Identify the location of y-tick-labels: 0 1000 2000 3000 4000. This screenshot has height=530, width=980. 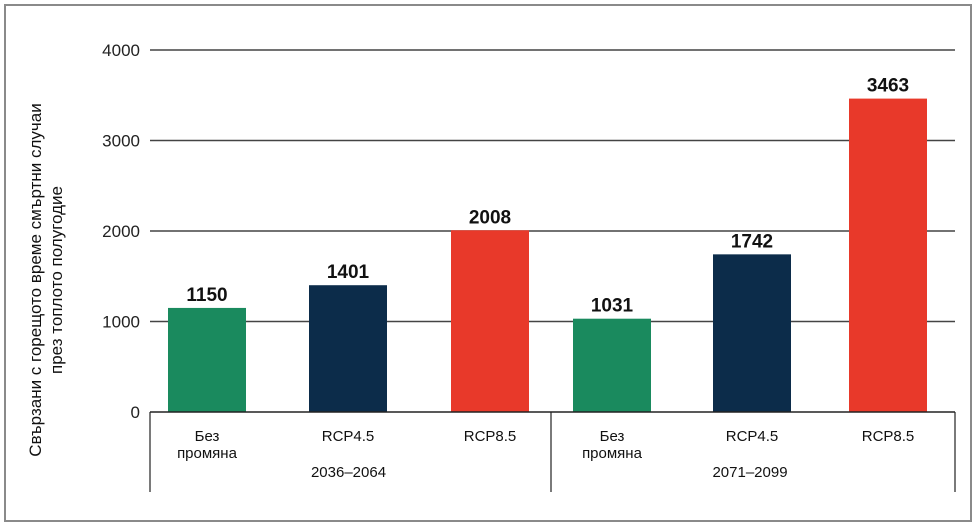
(121, 231).